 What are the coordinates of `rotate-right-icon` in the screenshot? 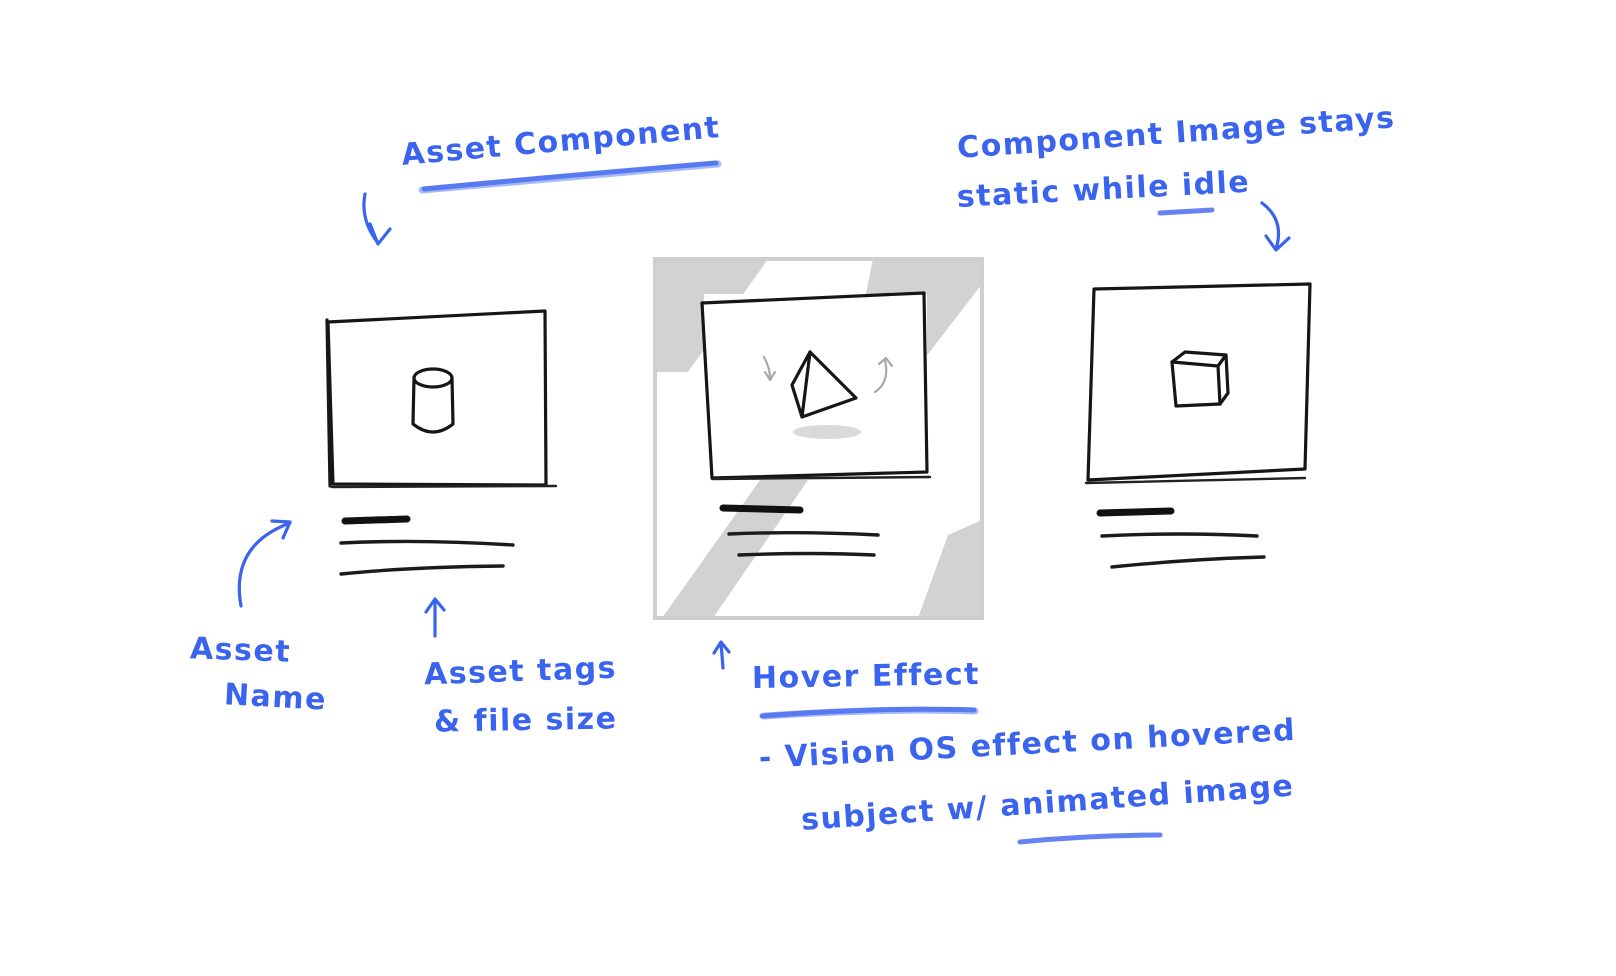 It's located at (883, 375).